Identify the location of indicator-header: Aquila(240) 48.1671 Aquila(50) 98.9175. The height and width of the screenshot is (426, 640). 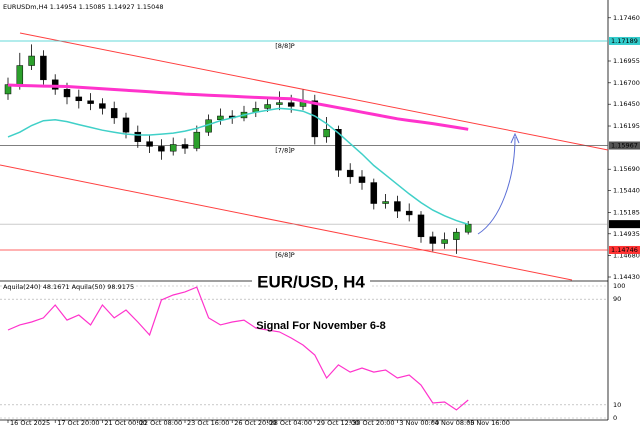
(68, 287).